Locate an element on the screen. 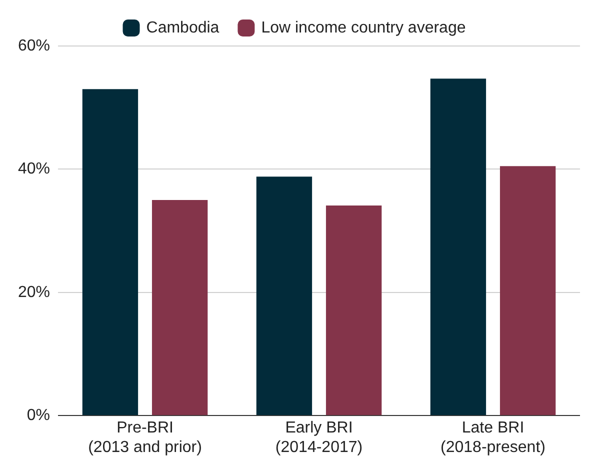  y-tick-label: 60% is located at coordinates (34, 45).